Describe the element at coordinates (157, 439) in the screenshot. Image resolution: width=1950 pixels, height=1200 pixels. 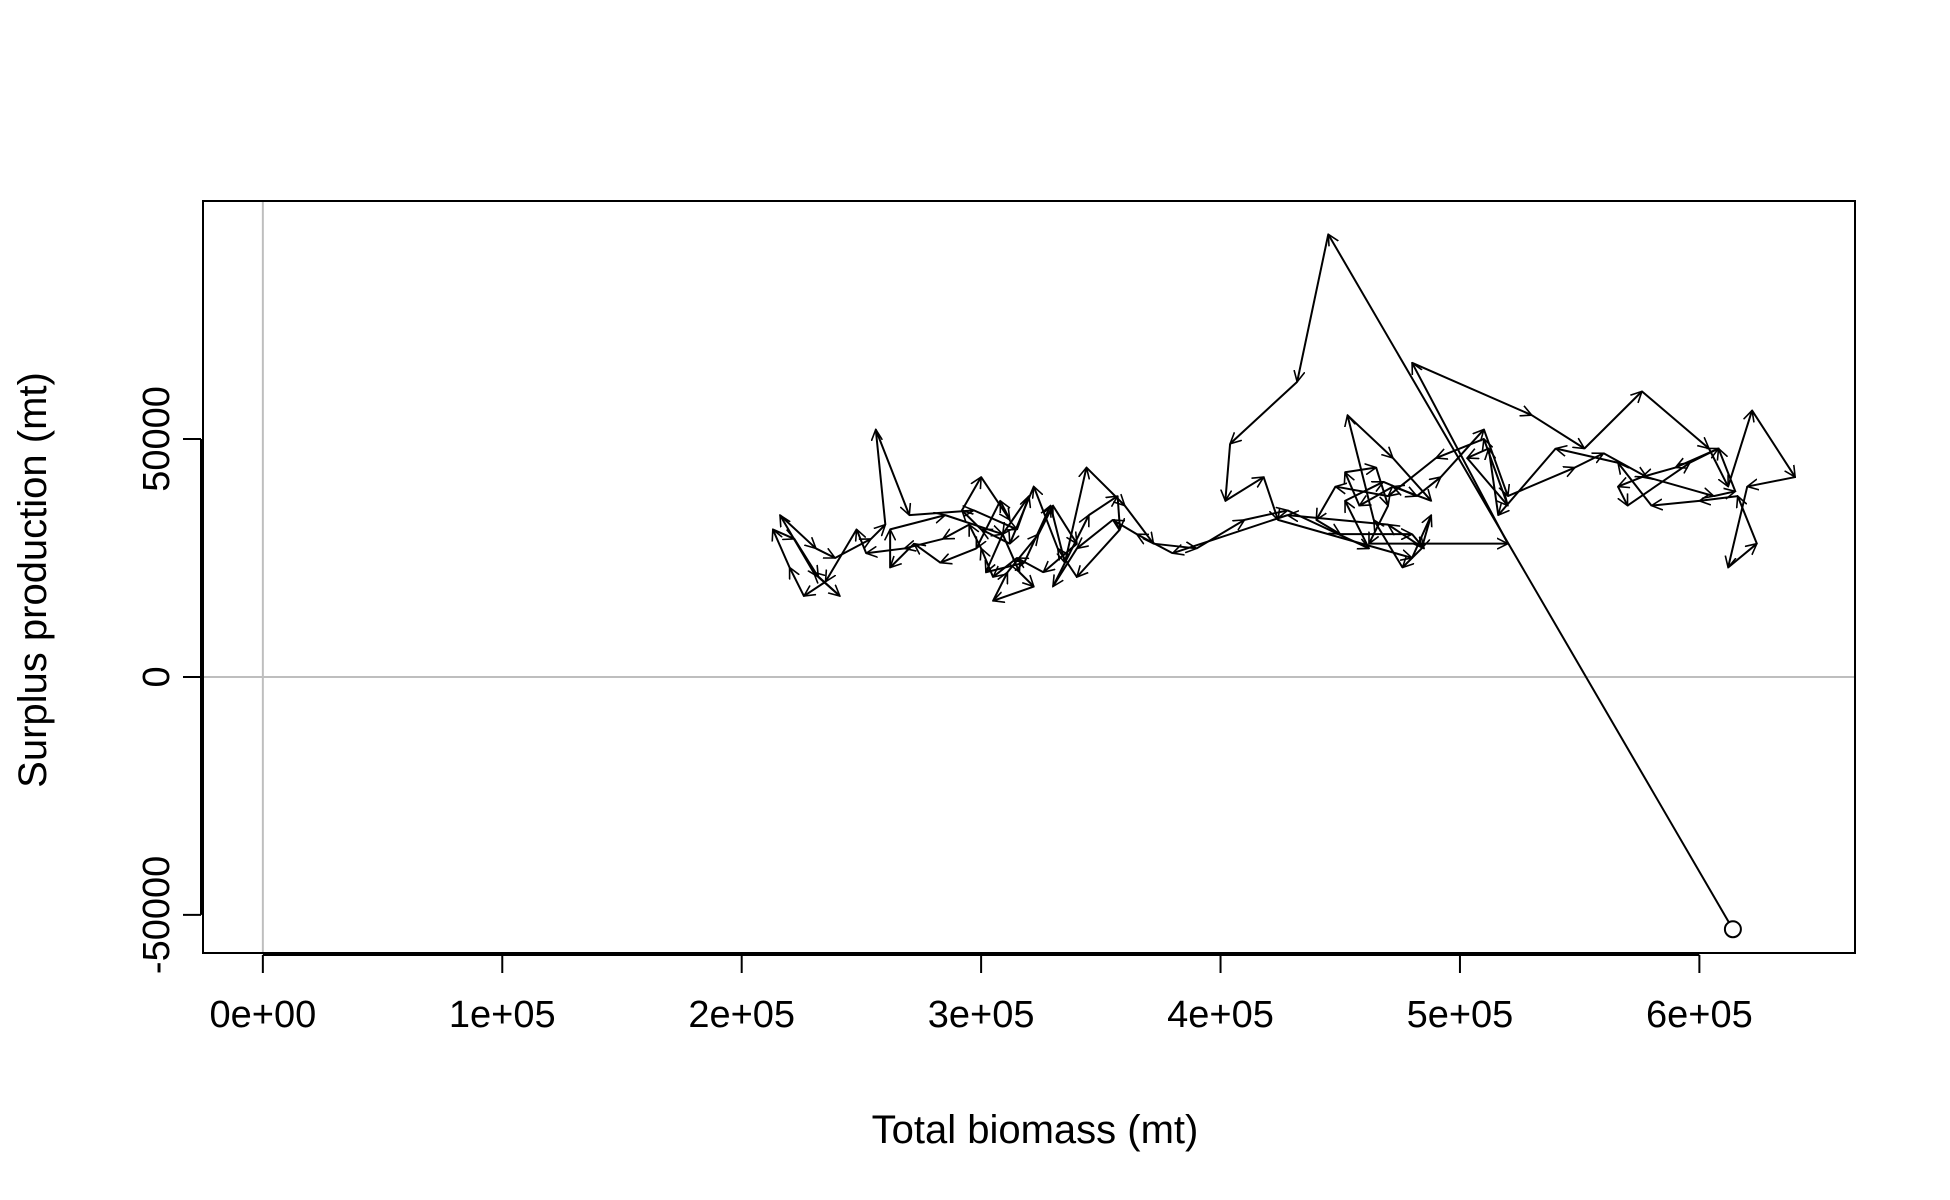
I see `y-tick-label: 50000` at that location.